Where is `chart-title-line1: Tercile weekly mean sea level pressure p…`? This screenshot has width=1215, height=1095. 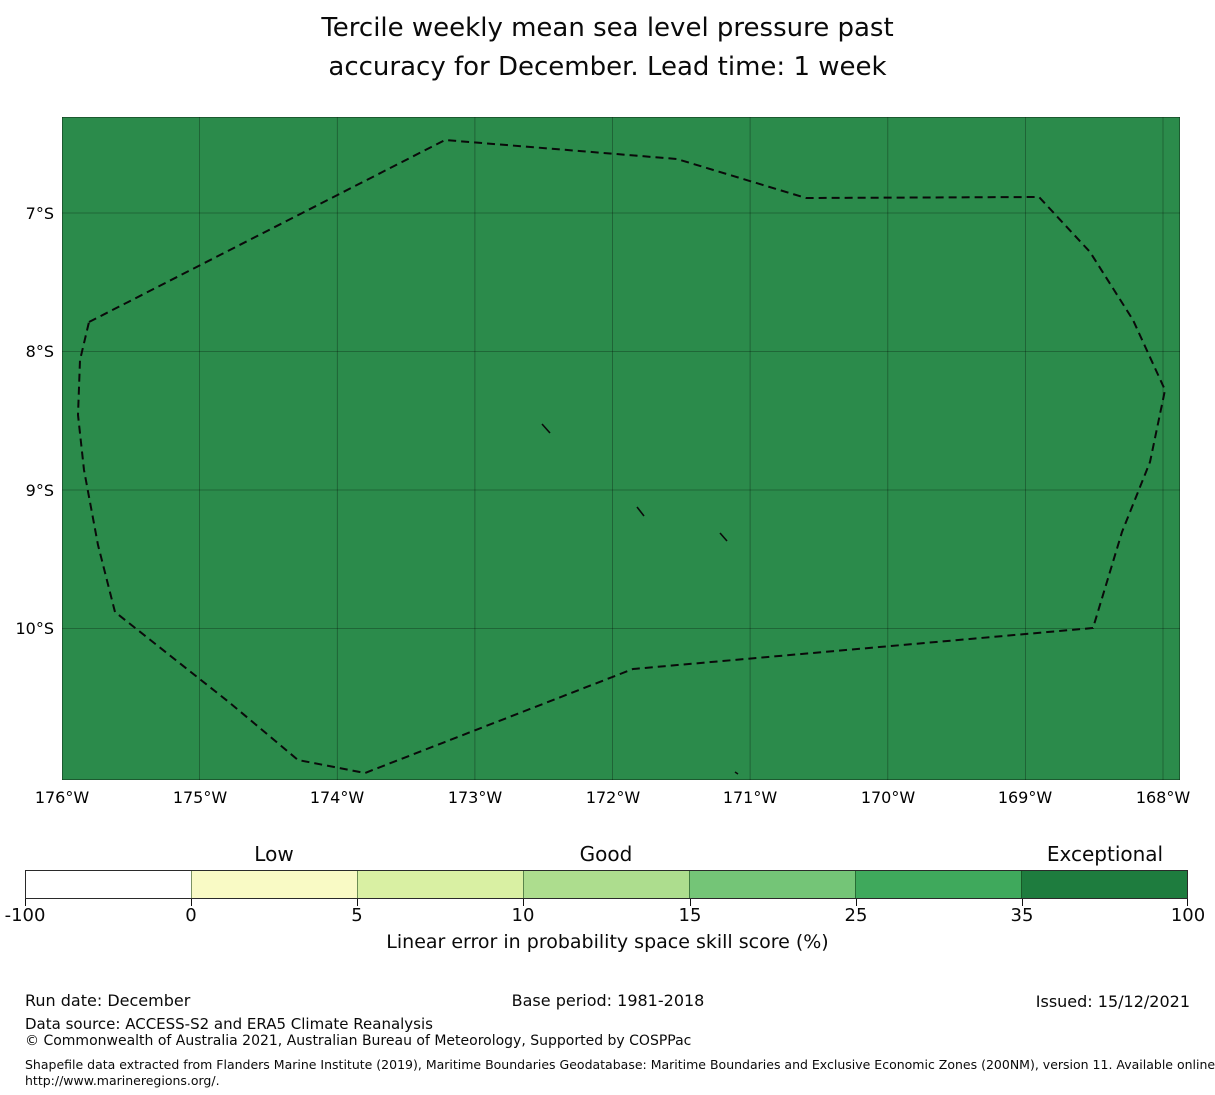
chart-title-line1: Tercile weekly mean sea level pressure p… is located at coordinates (607, 28).